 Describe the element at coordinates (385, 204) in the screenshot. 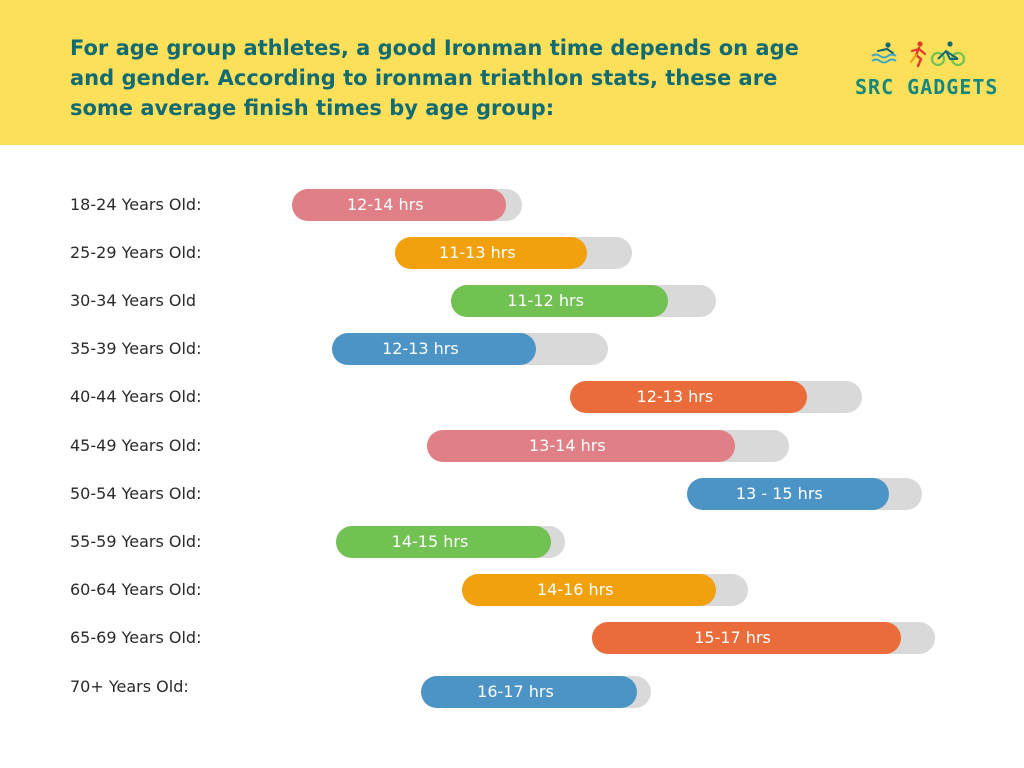

I see `bar-value-label: 12-14 hrs` at that location.